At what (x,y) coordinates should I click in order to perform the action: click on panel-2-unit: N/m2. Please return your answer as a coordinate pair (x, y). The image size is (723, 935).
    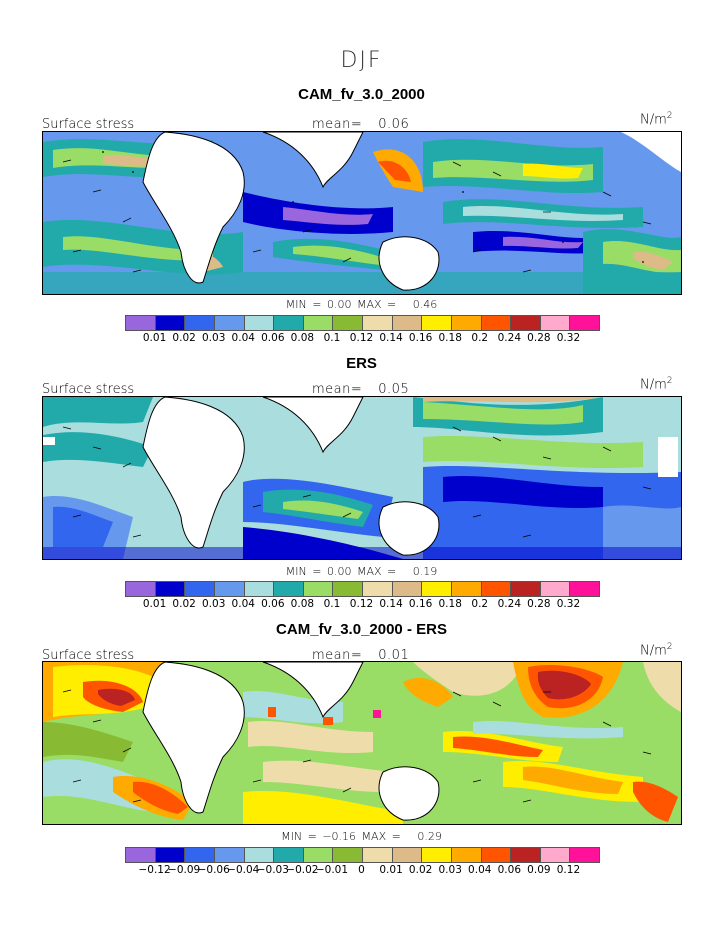
    Looking at the image, I should click on (656, 384).